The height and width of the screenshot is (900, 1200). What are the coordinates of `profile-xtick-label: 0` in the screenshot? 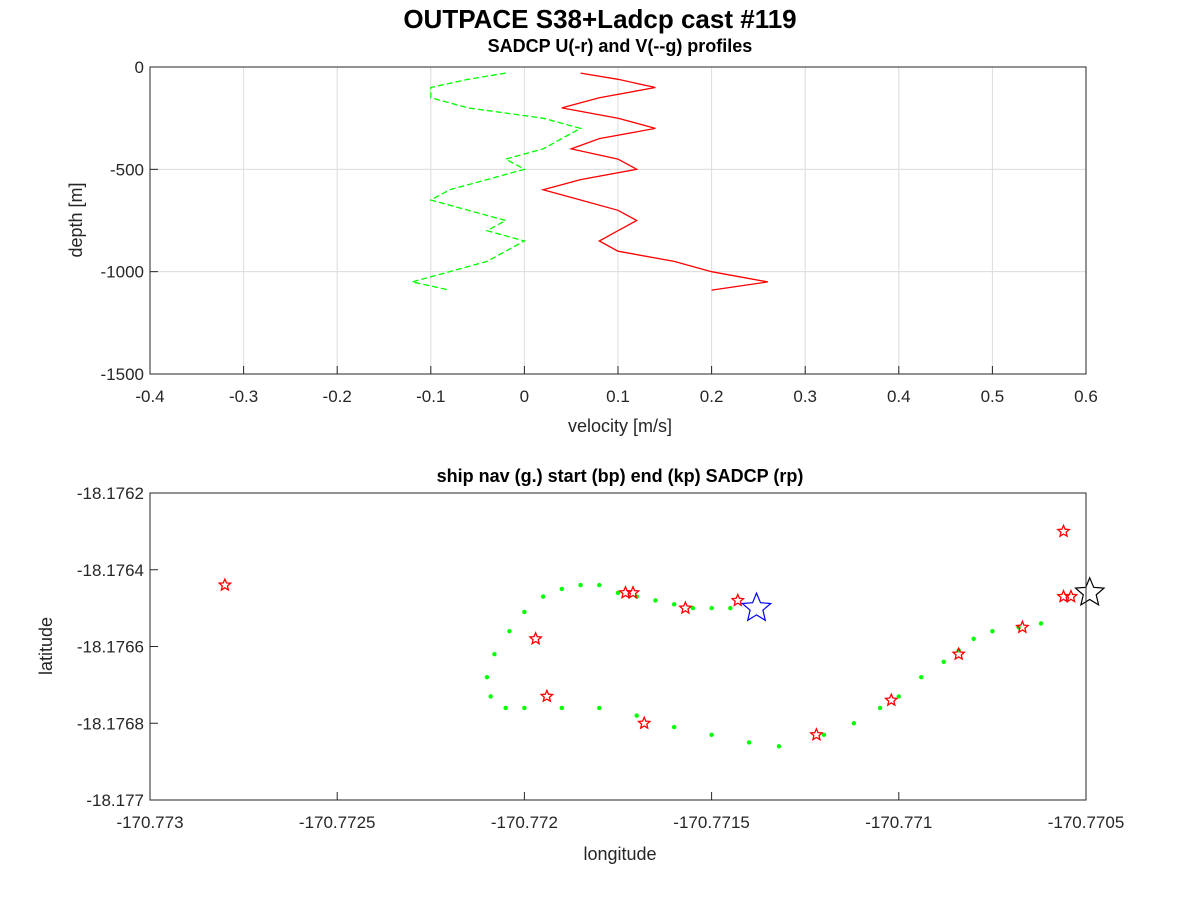 It's located at (524, 396).